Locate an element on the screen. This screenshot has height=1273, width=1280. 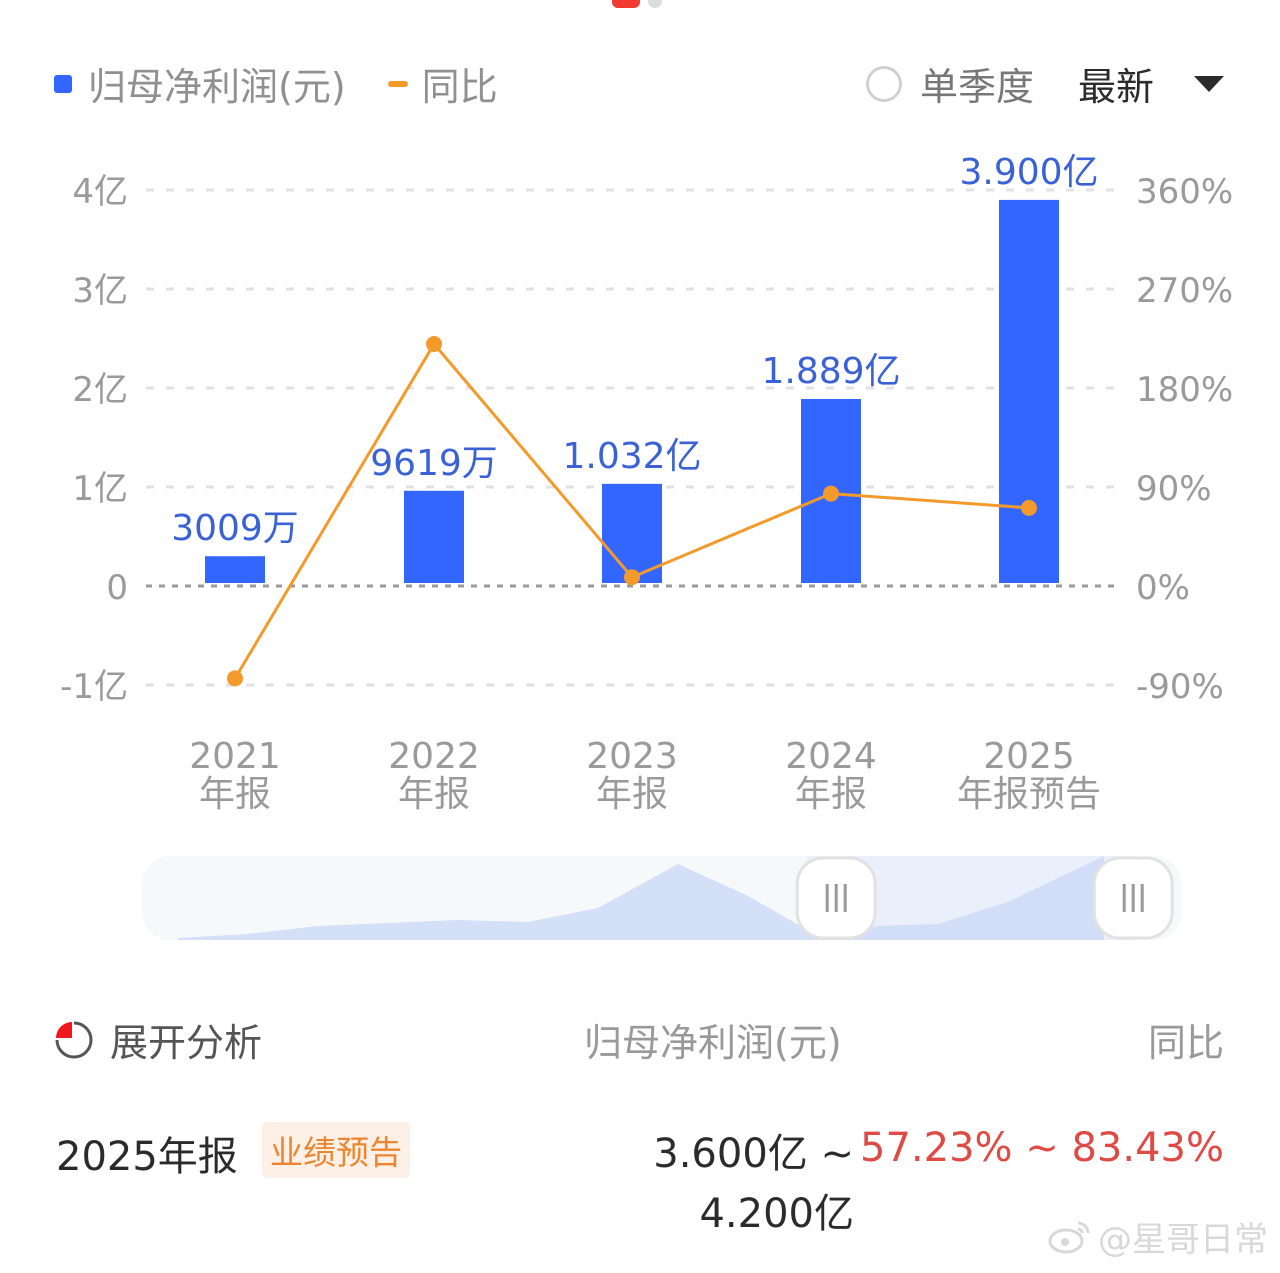
analysis-header: 展开分析 归母净利润(元) 同比 is located at coordinates (639, 1038).